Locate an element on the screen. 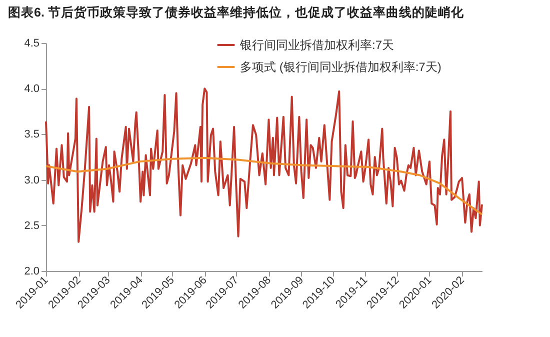  y-tick-label: 4.5 is located at coordinates (32, 44).